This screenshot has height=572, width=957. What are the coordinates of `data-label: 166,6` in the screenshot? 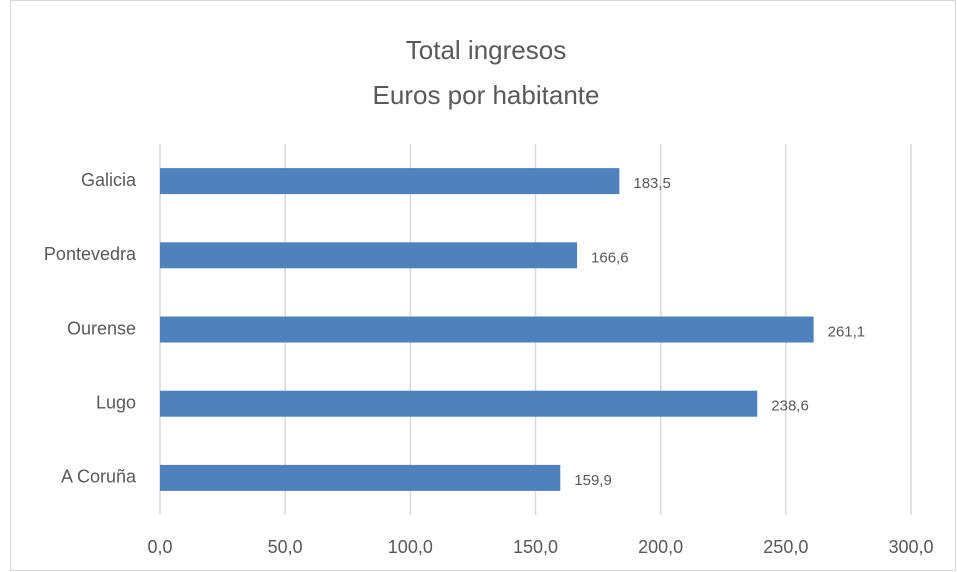 It's located at (610, 257).